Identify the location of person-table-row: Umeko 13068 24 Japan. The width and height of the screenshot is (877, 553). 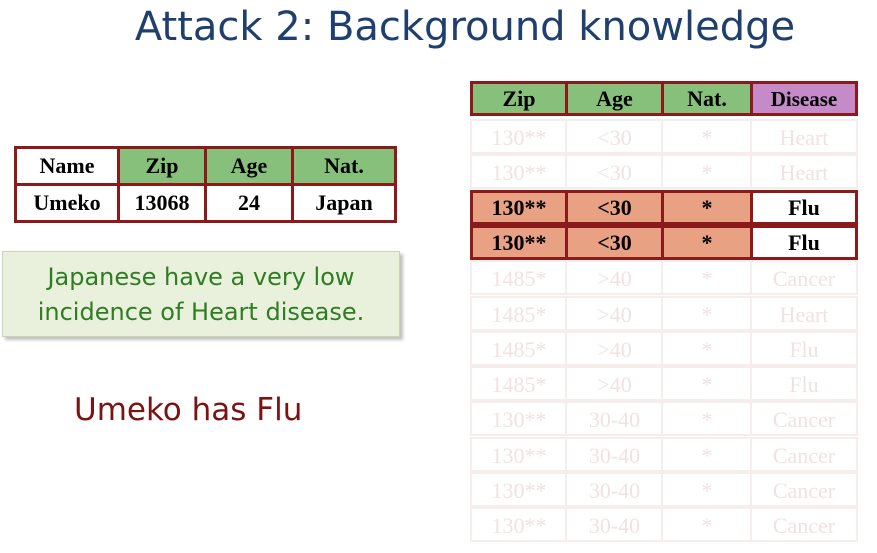
(205, 203).